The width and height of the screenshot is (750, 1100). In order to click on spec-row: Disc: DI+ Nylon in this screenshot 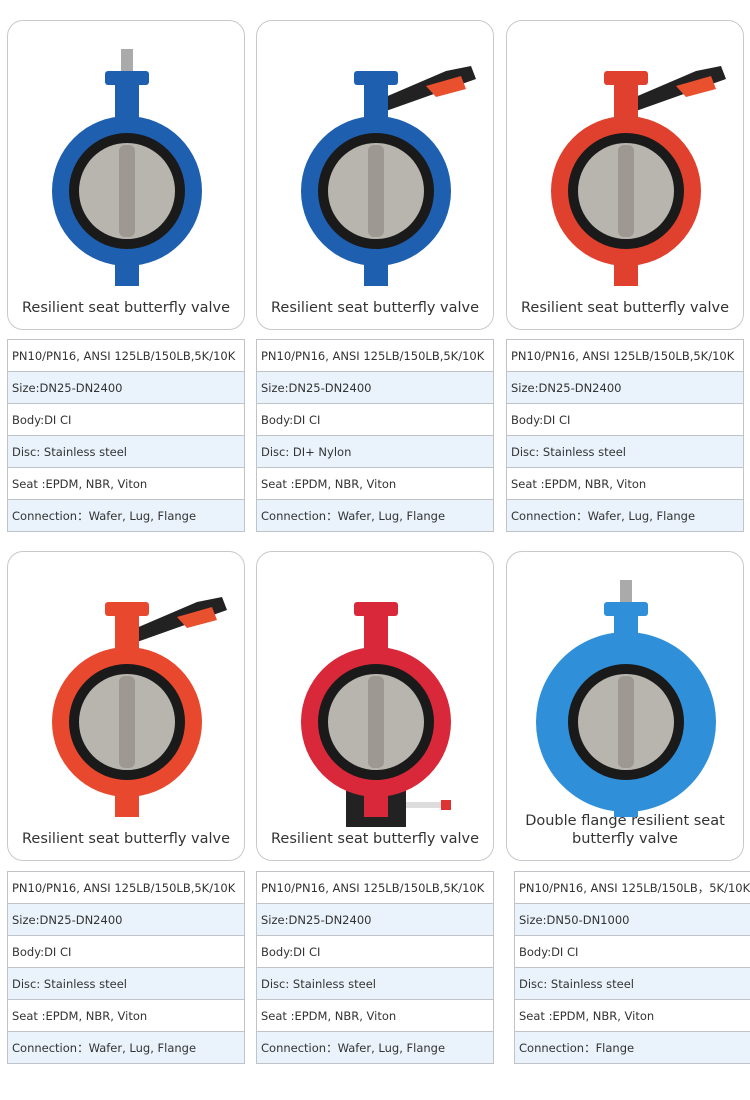, I will do `click(375, 451)`.